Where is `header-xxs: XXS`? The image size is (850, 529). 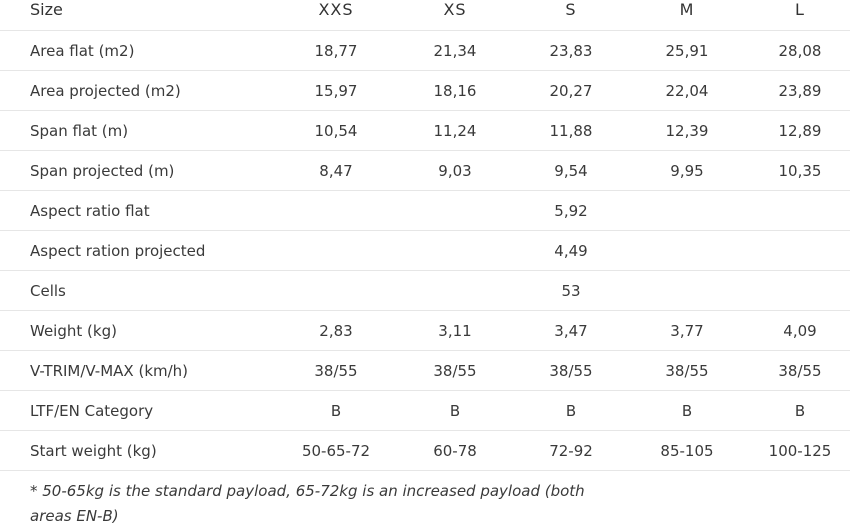 header-xxs: XXS is located at coordinates (336, 15).